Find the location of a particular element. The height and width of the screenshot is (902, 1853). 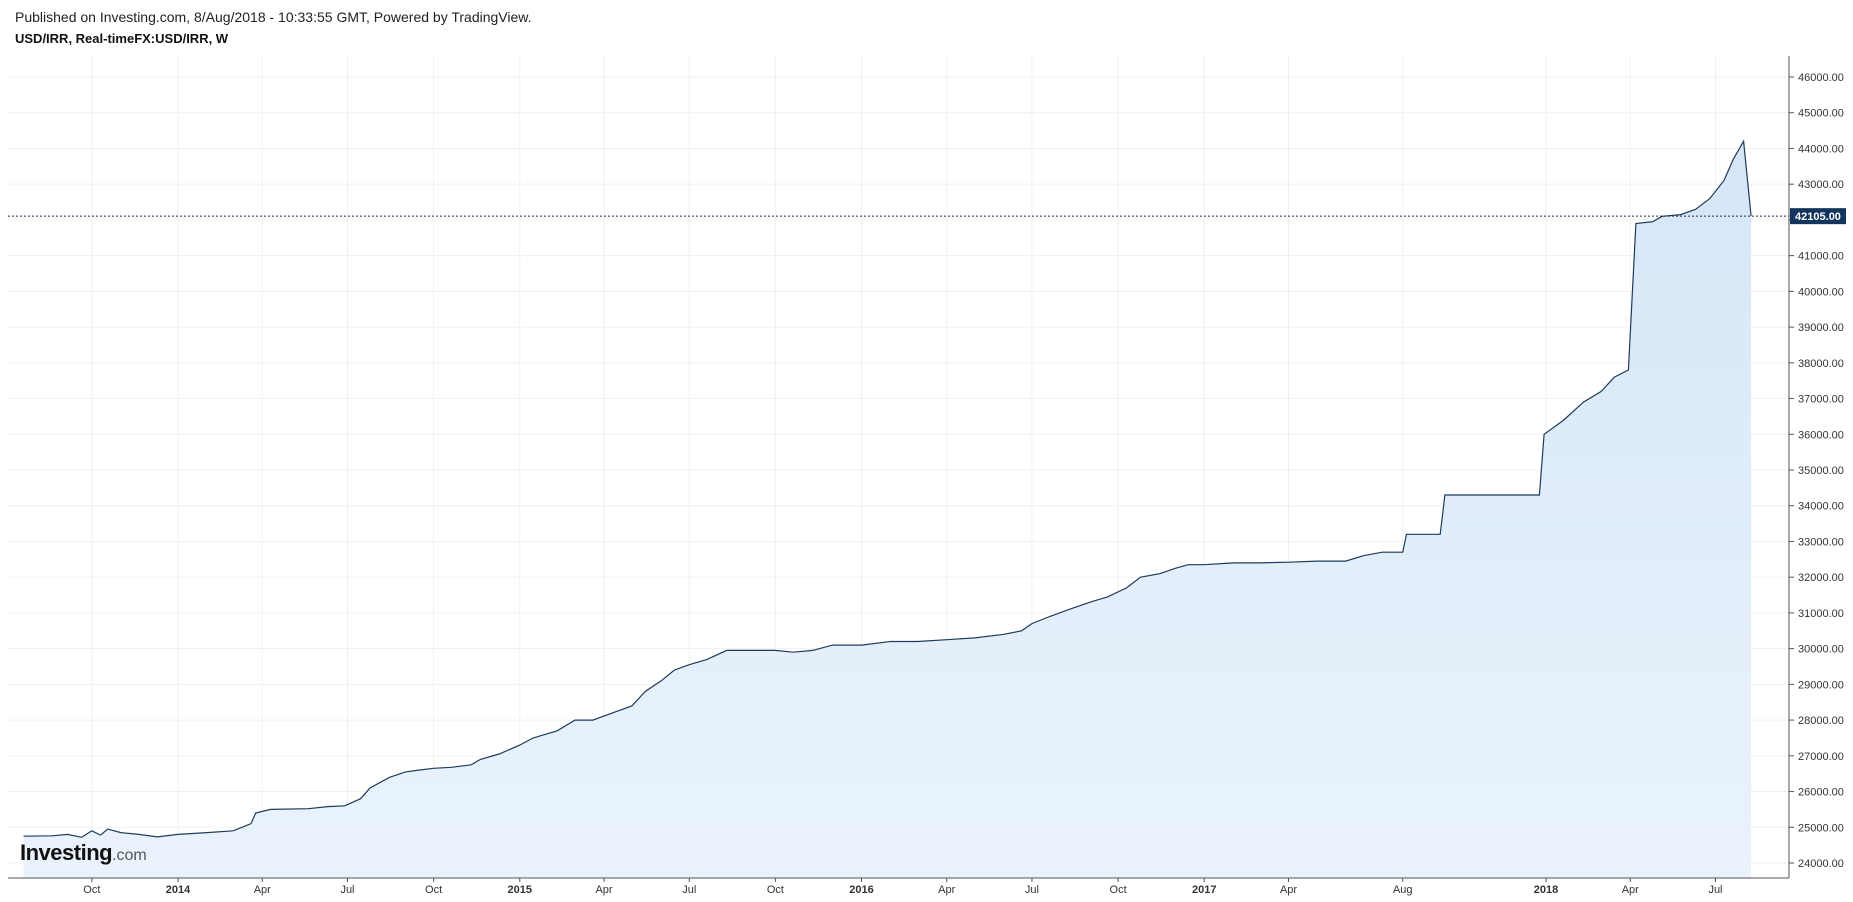

y-tick-label: 32000.00 is located at coordinates (1821, 578).